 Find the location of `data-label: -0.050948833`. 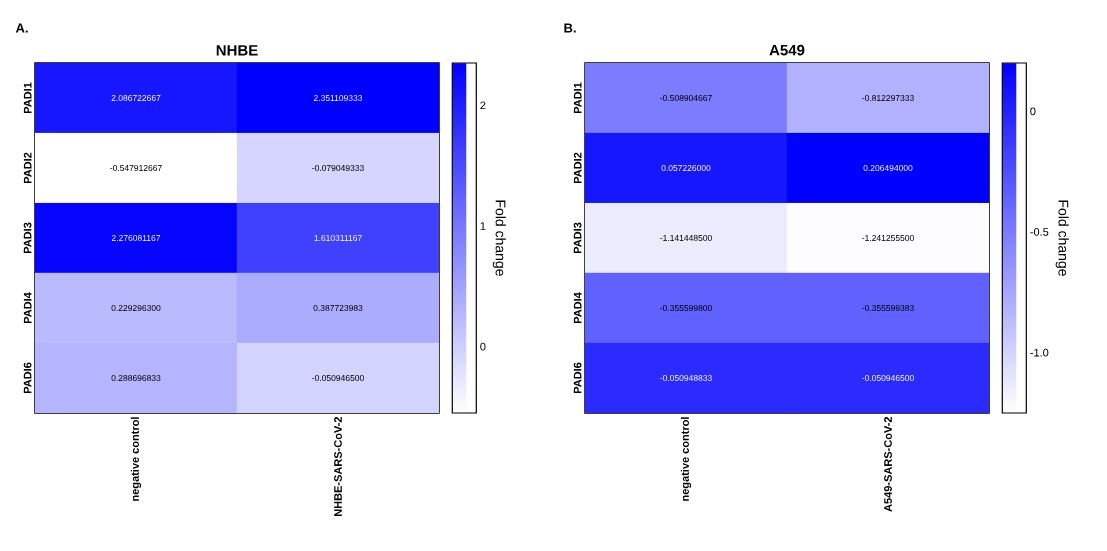

data-label: -0.050948833 is located at coordinates (686, 378).